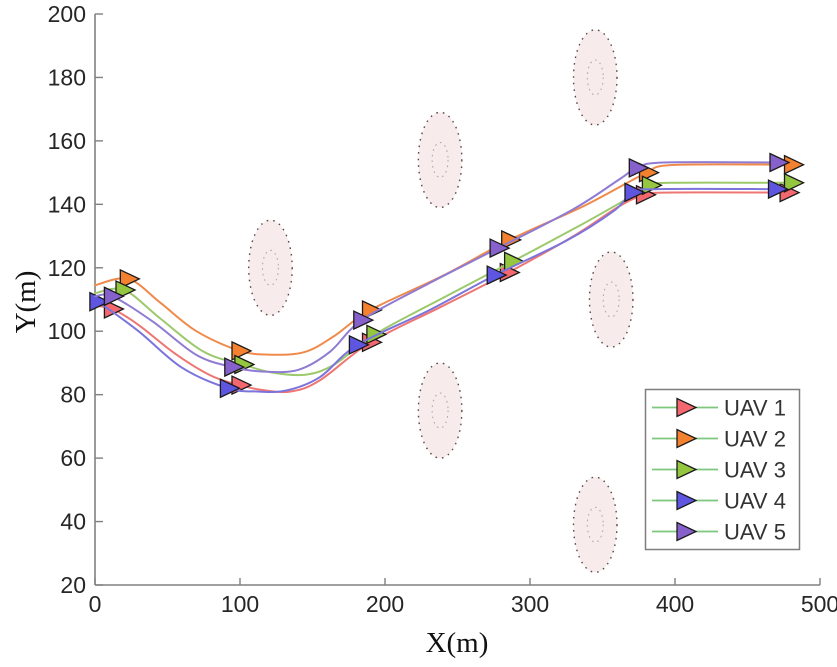  What do you see at coordinates (67, 331) in the screenshot?
I see `y-tick-label: 100` at bounding box center [67, 331].